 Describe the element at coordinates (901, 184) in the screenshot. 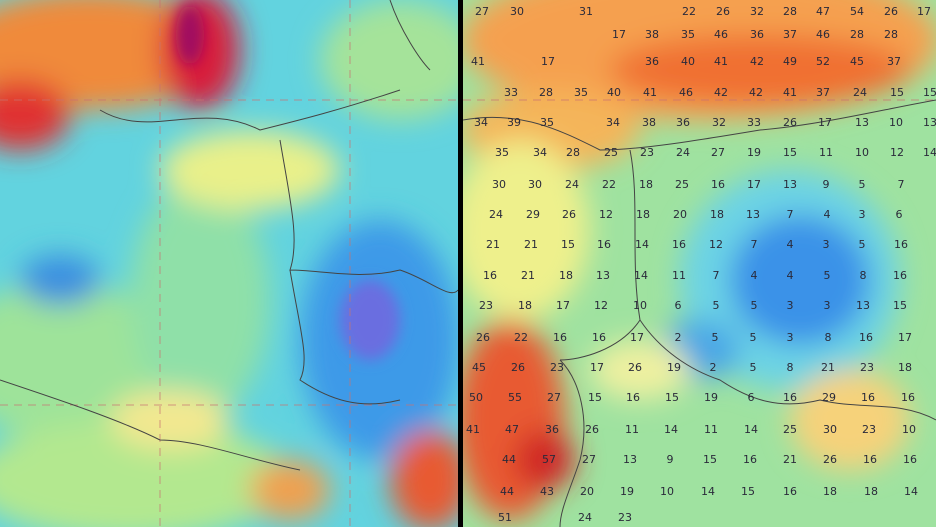

I see `value-label: 7` at that location.